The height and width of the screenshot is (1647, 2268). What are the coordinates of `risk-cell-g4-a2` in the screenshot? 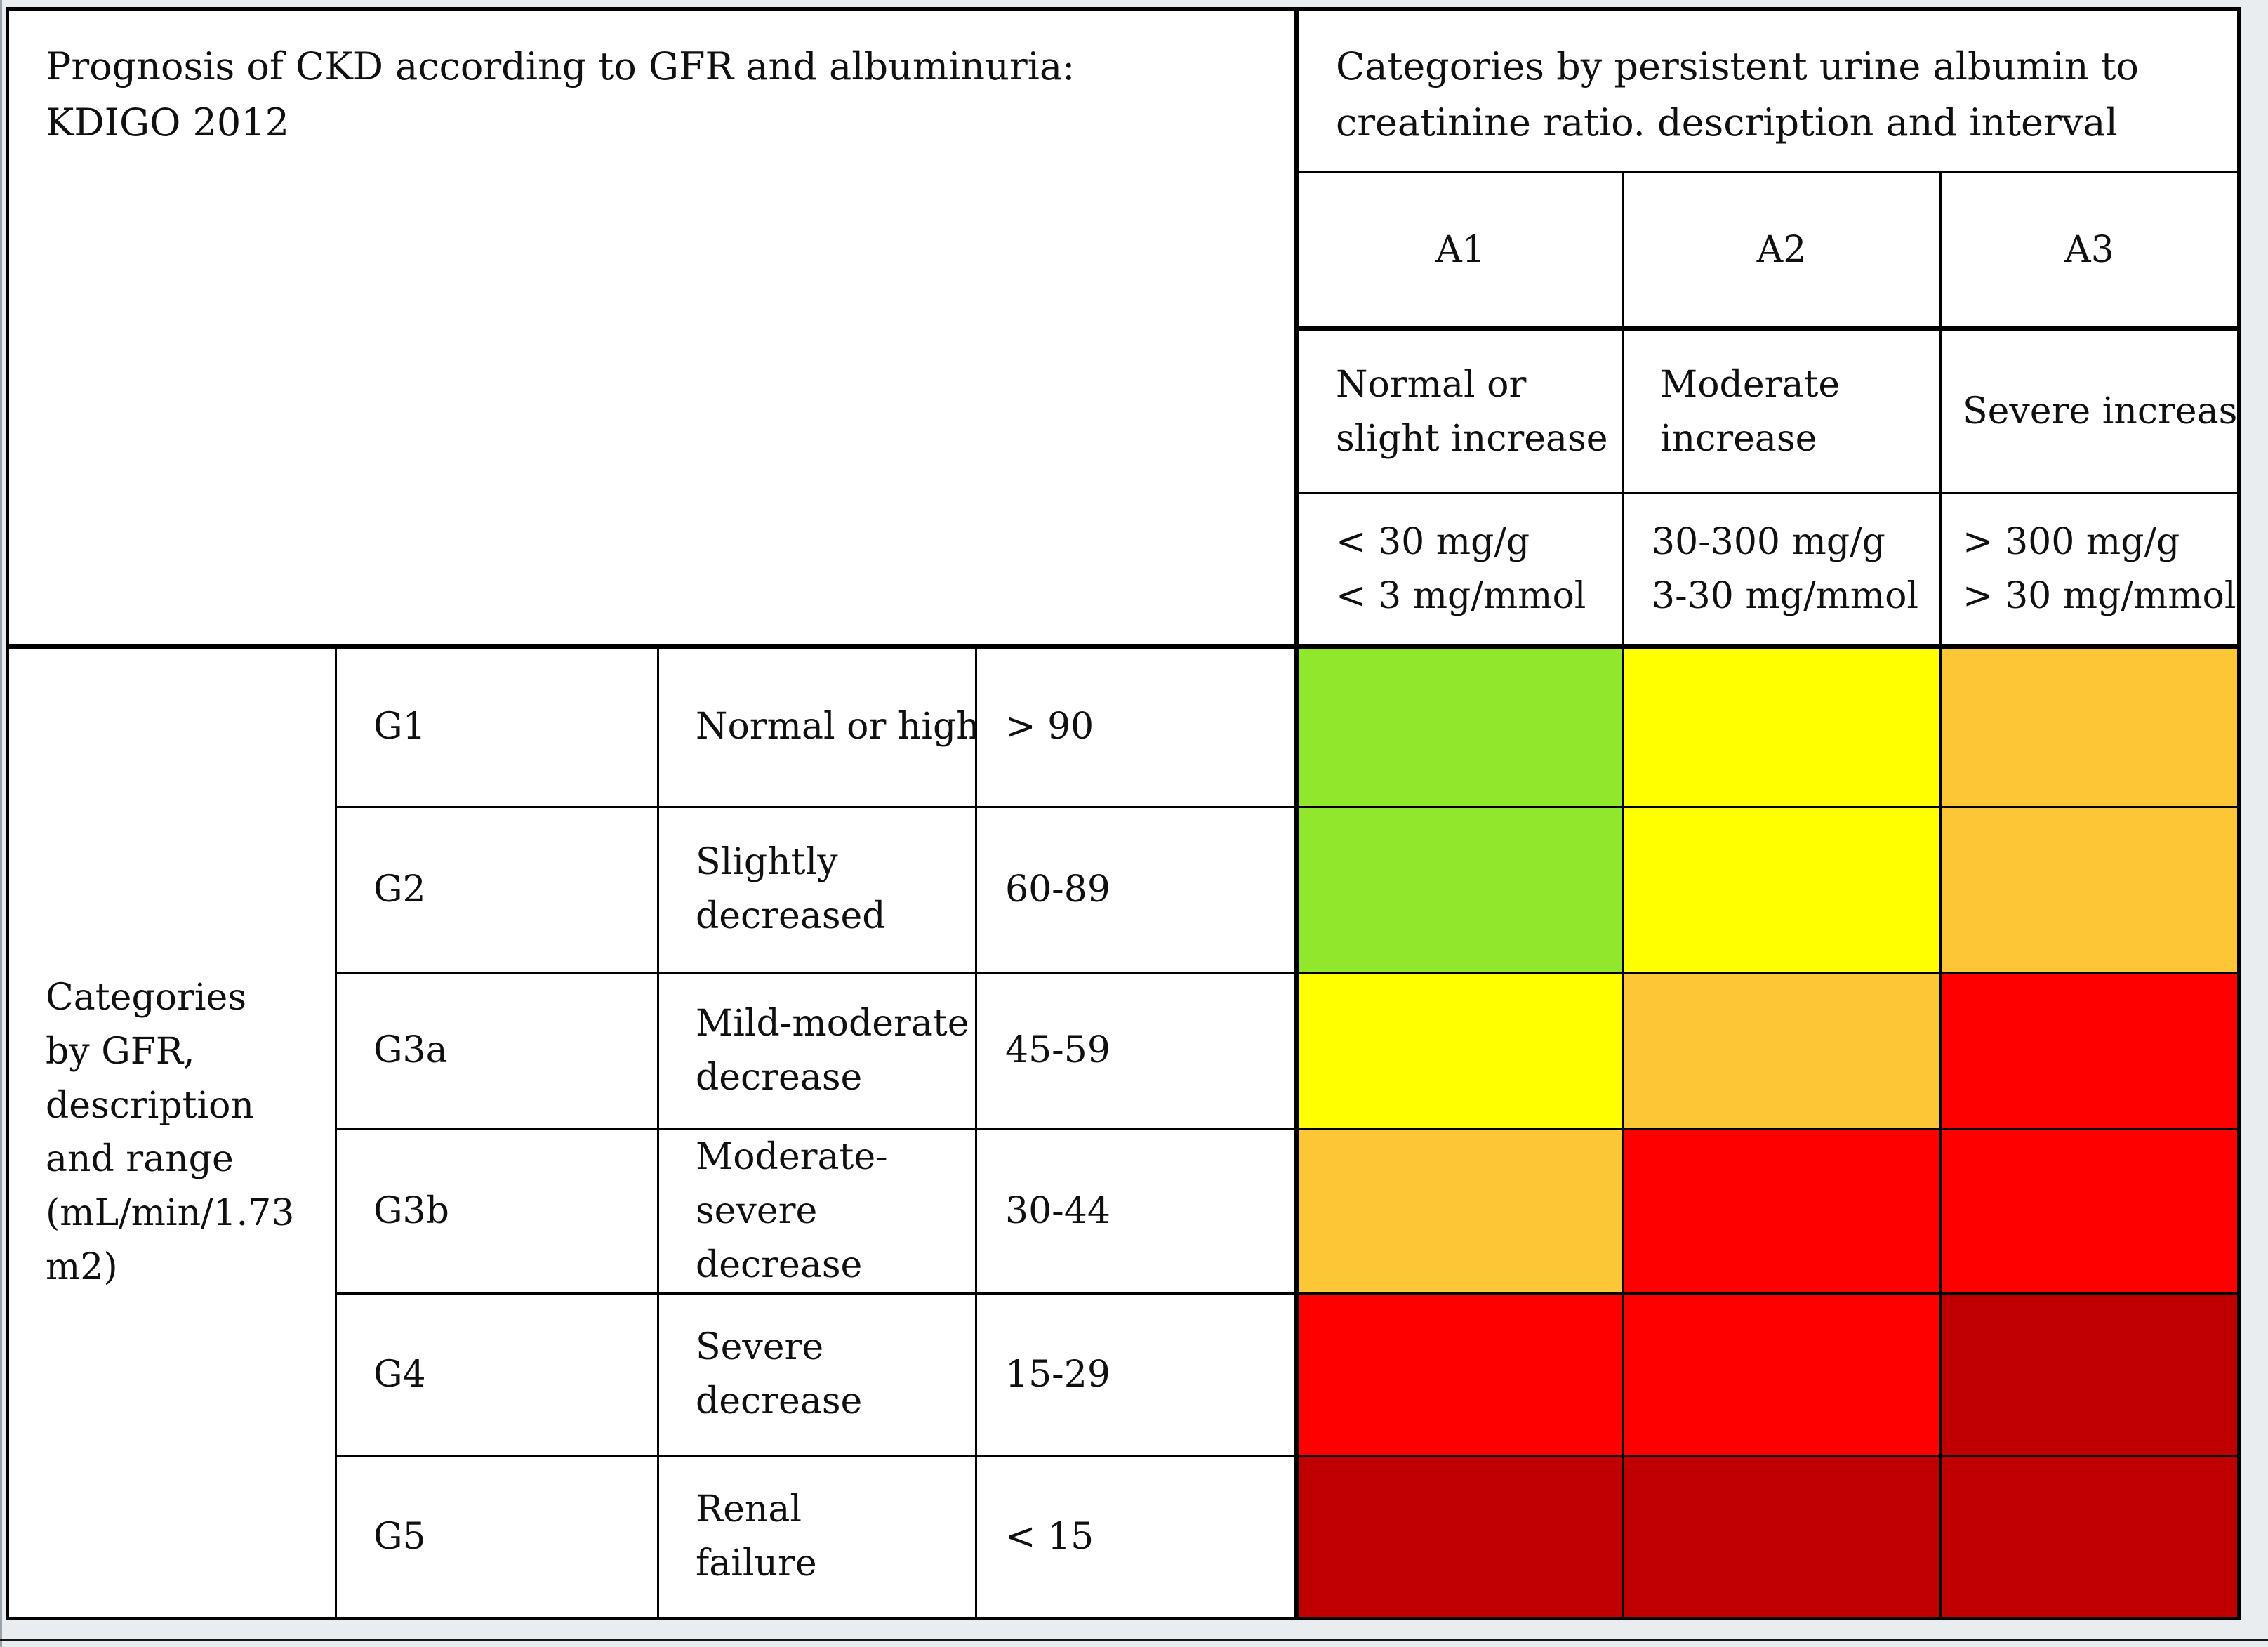 It's located at (1783, 1376).